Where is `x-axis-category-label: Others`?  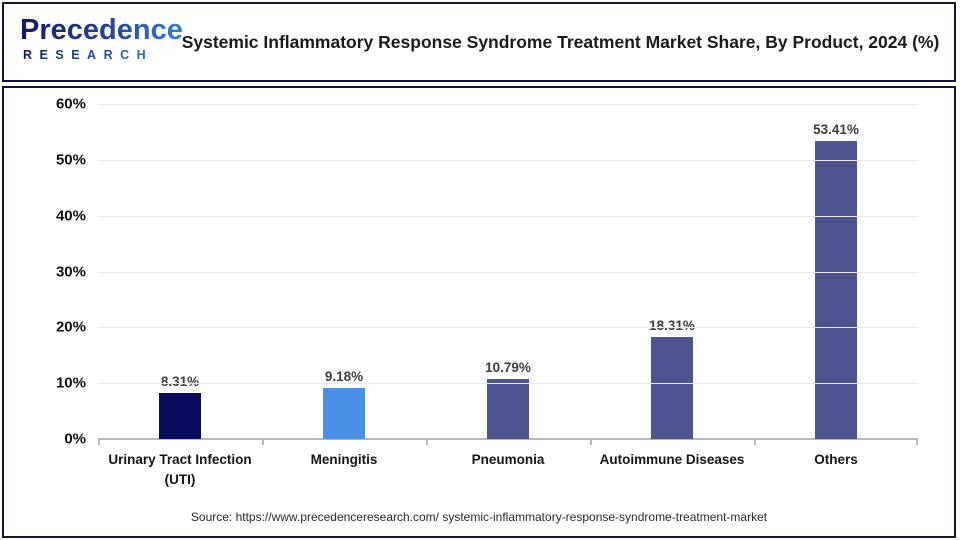
x-axis-category-label: Others is located at coordinates (836, 459).